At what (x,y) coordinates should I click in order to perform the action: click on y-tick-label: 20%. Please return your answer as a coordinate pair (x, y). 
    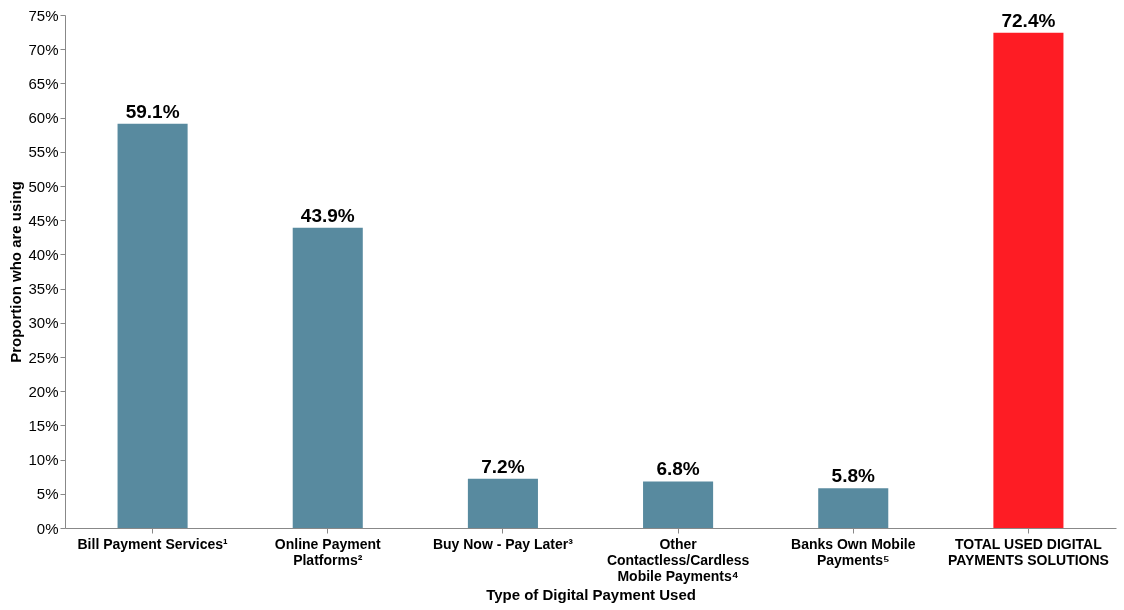
    Looking at the image, I should click on (43, 391).